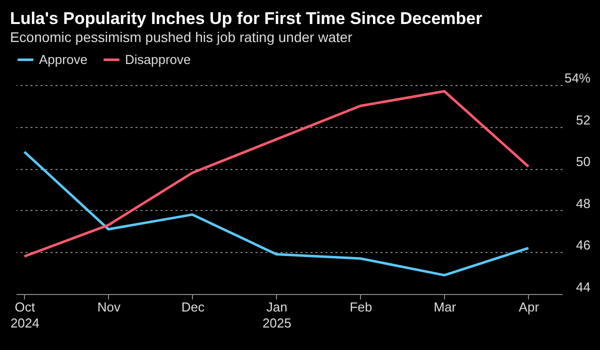 The width and height of the screenshot is (600, 350). Describe the element at coordinates (583, 287) in the screenshot. I see `y-tick-label: 44` at that location.